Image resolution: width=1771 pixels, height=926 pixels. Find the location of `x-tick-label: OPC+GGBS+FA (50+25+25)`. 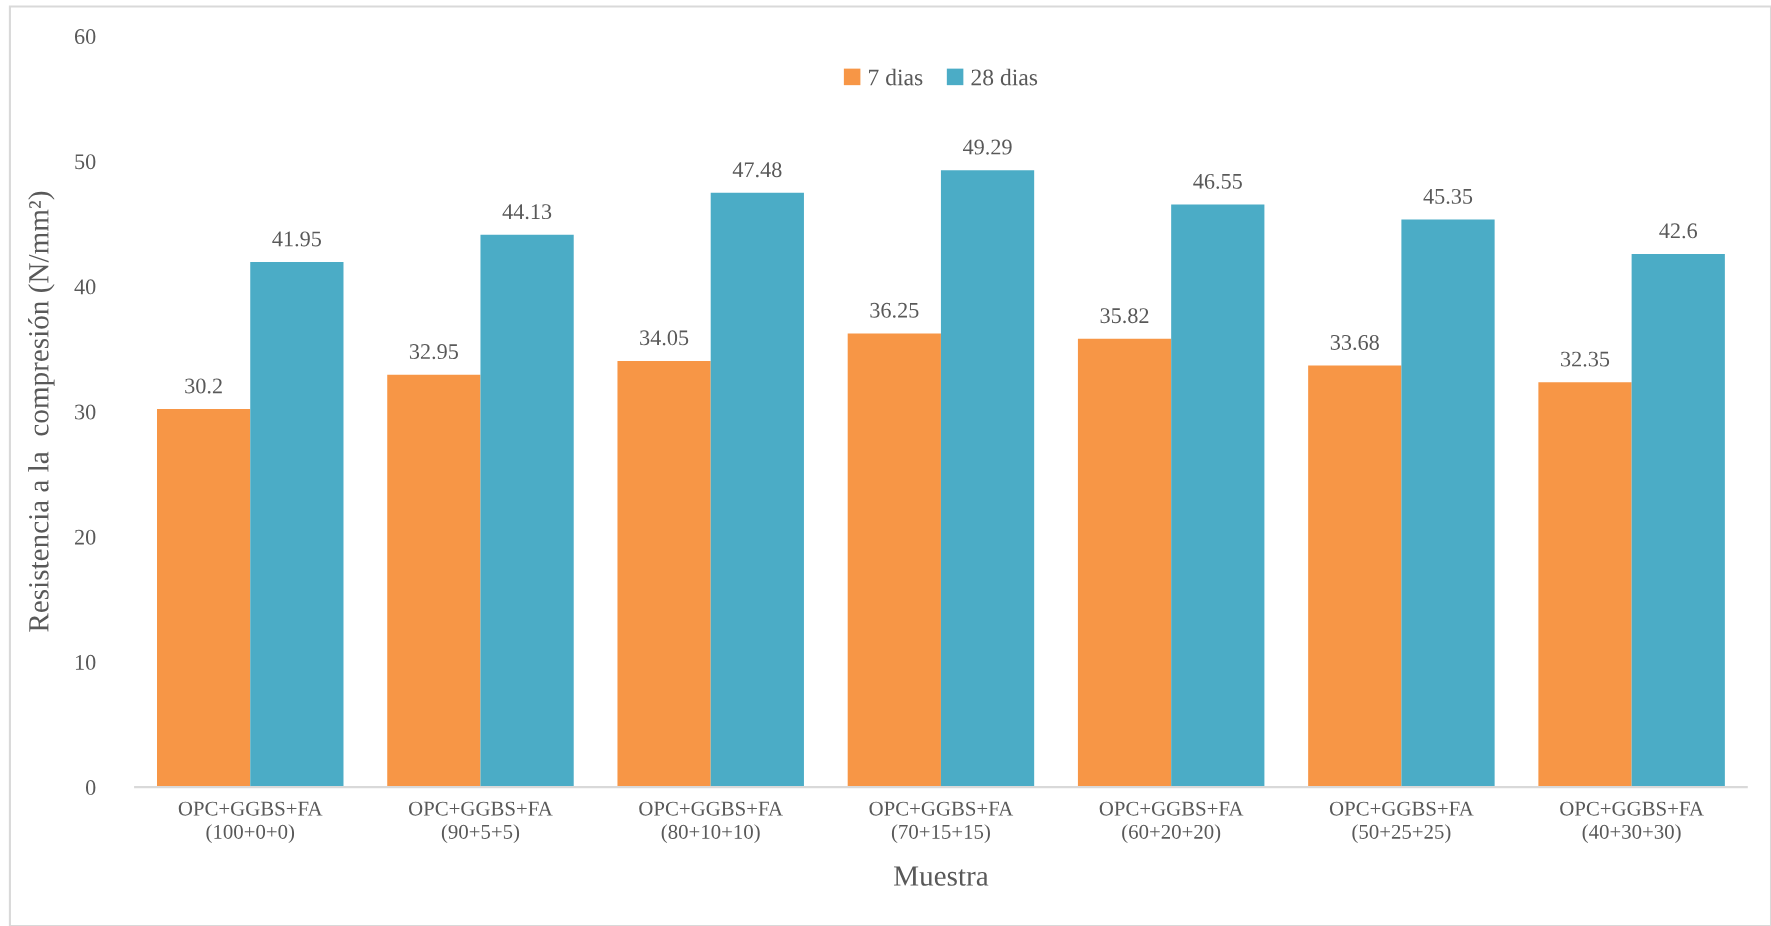

x-tick-label: OPC+GGBS+FA (50+25+25) is located at coordinates (1401, 822).